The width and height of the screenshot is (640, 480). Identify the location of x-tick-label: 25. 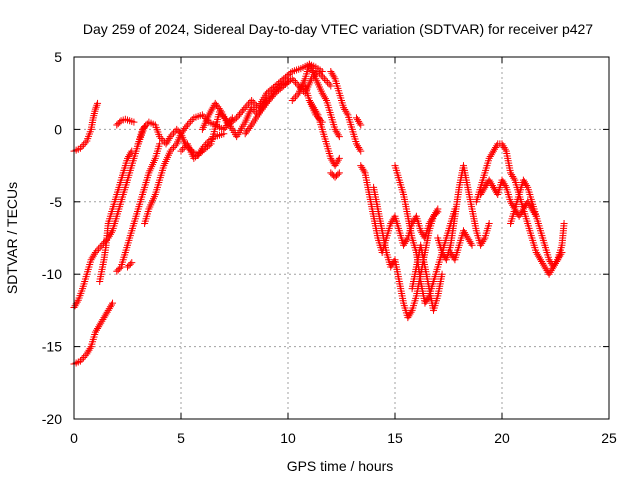
(609, 438).